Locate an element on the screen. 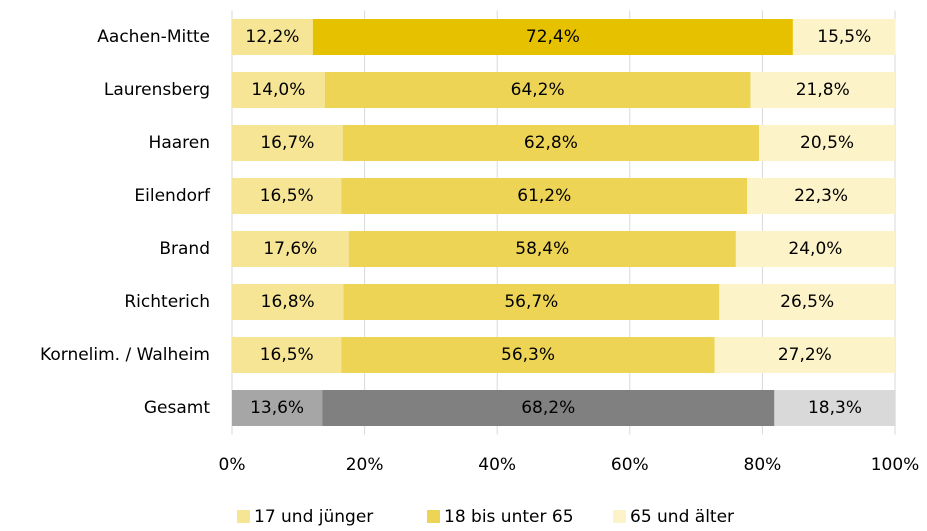 Image resolution: width=927 pixels, height=531 pixels. data-label: 13,6% is located at coordinates (277, 408).